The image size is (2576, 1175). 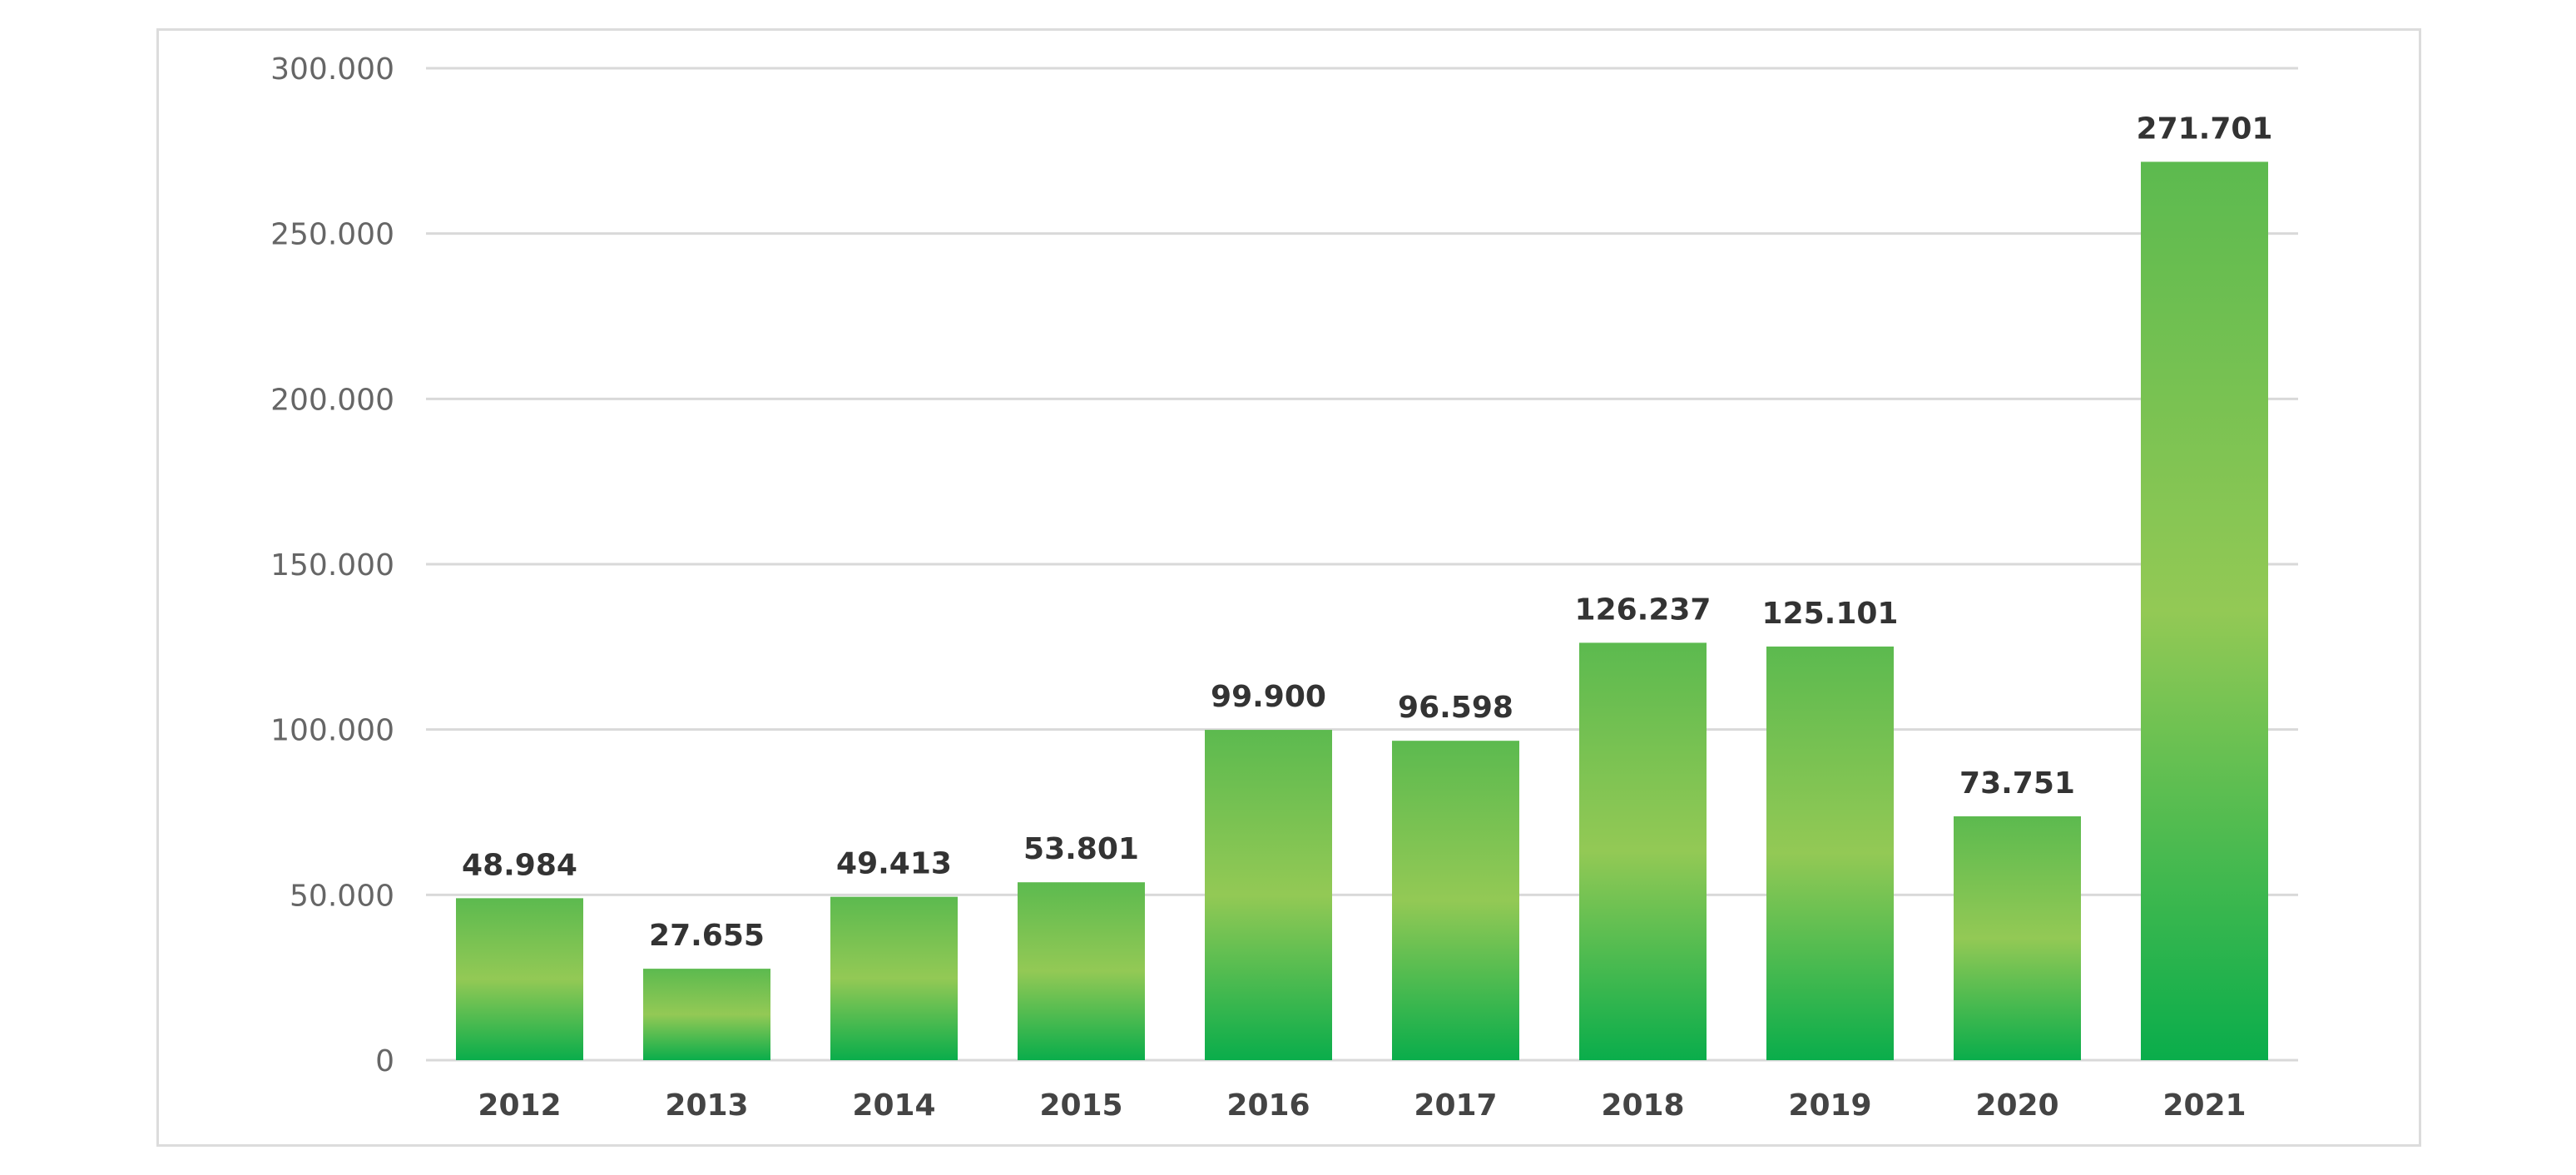 I want to click on x-tick-label-2015: 2015, so click(x=1081, y=1105).